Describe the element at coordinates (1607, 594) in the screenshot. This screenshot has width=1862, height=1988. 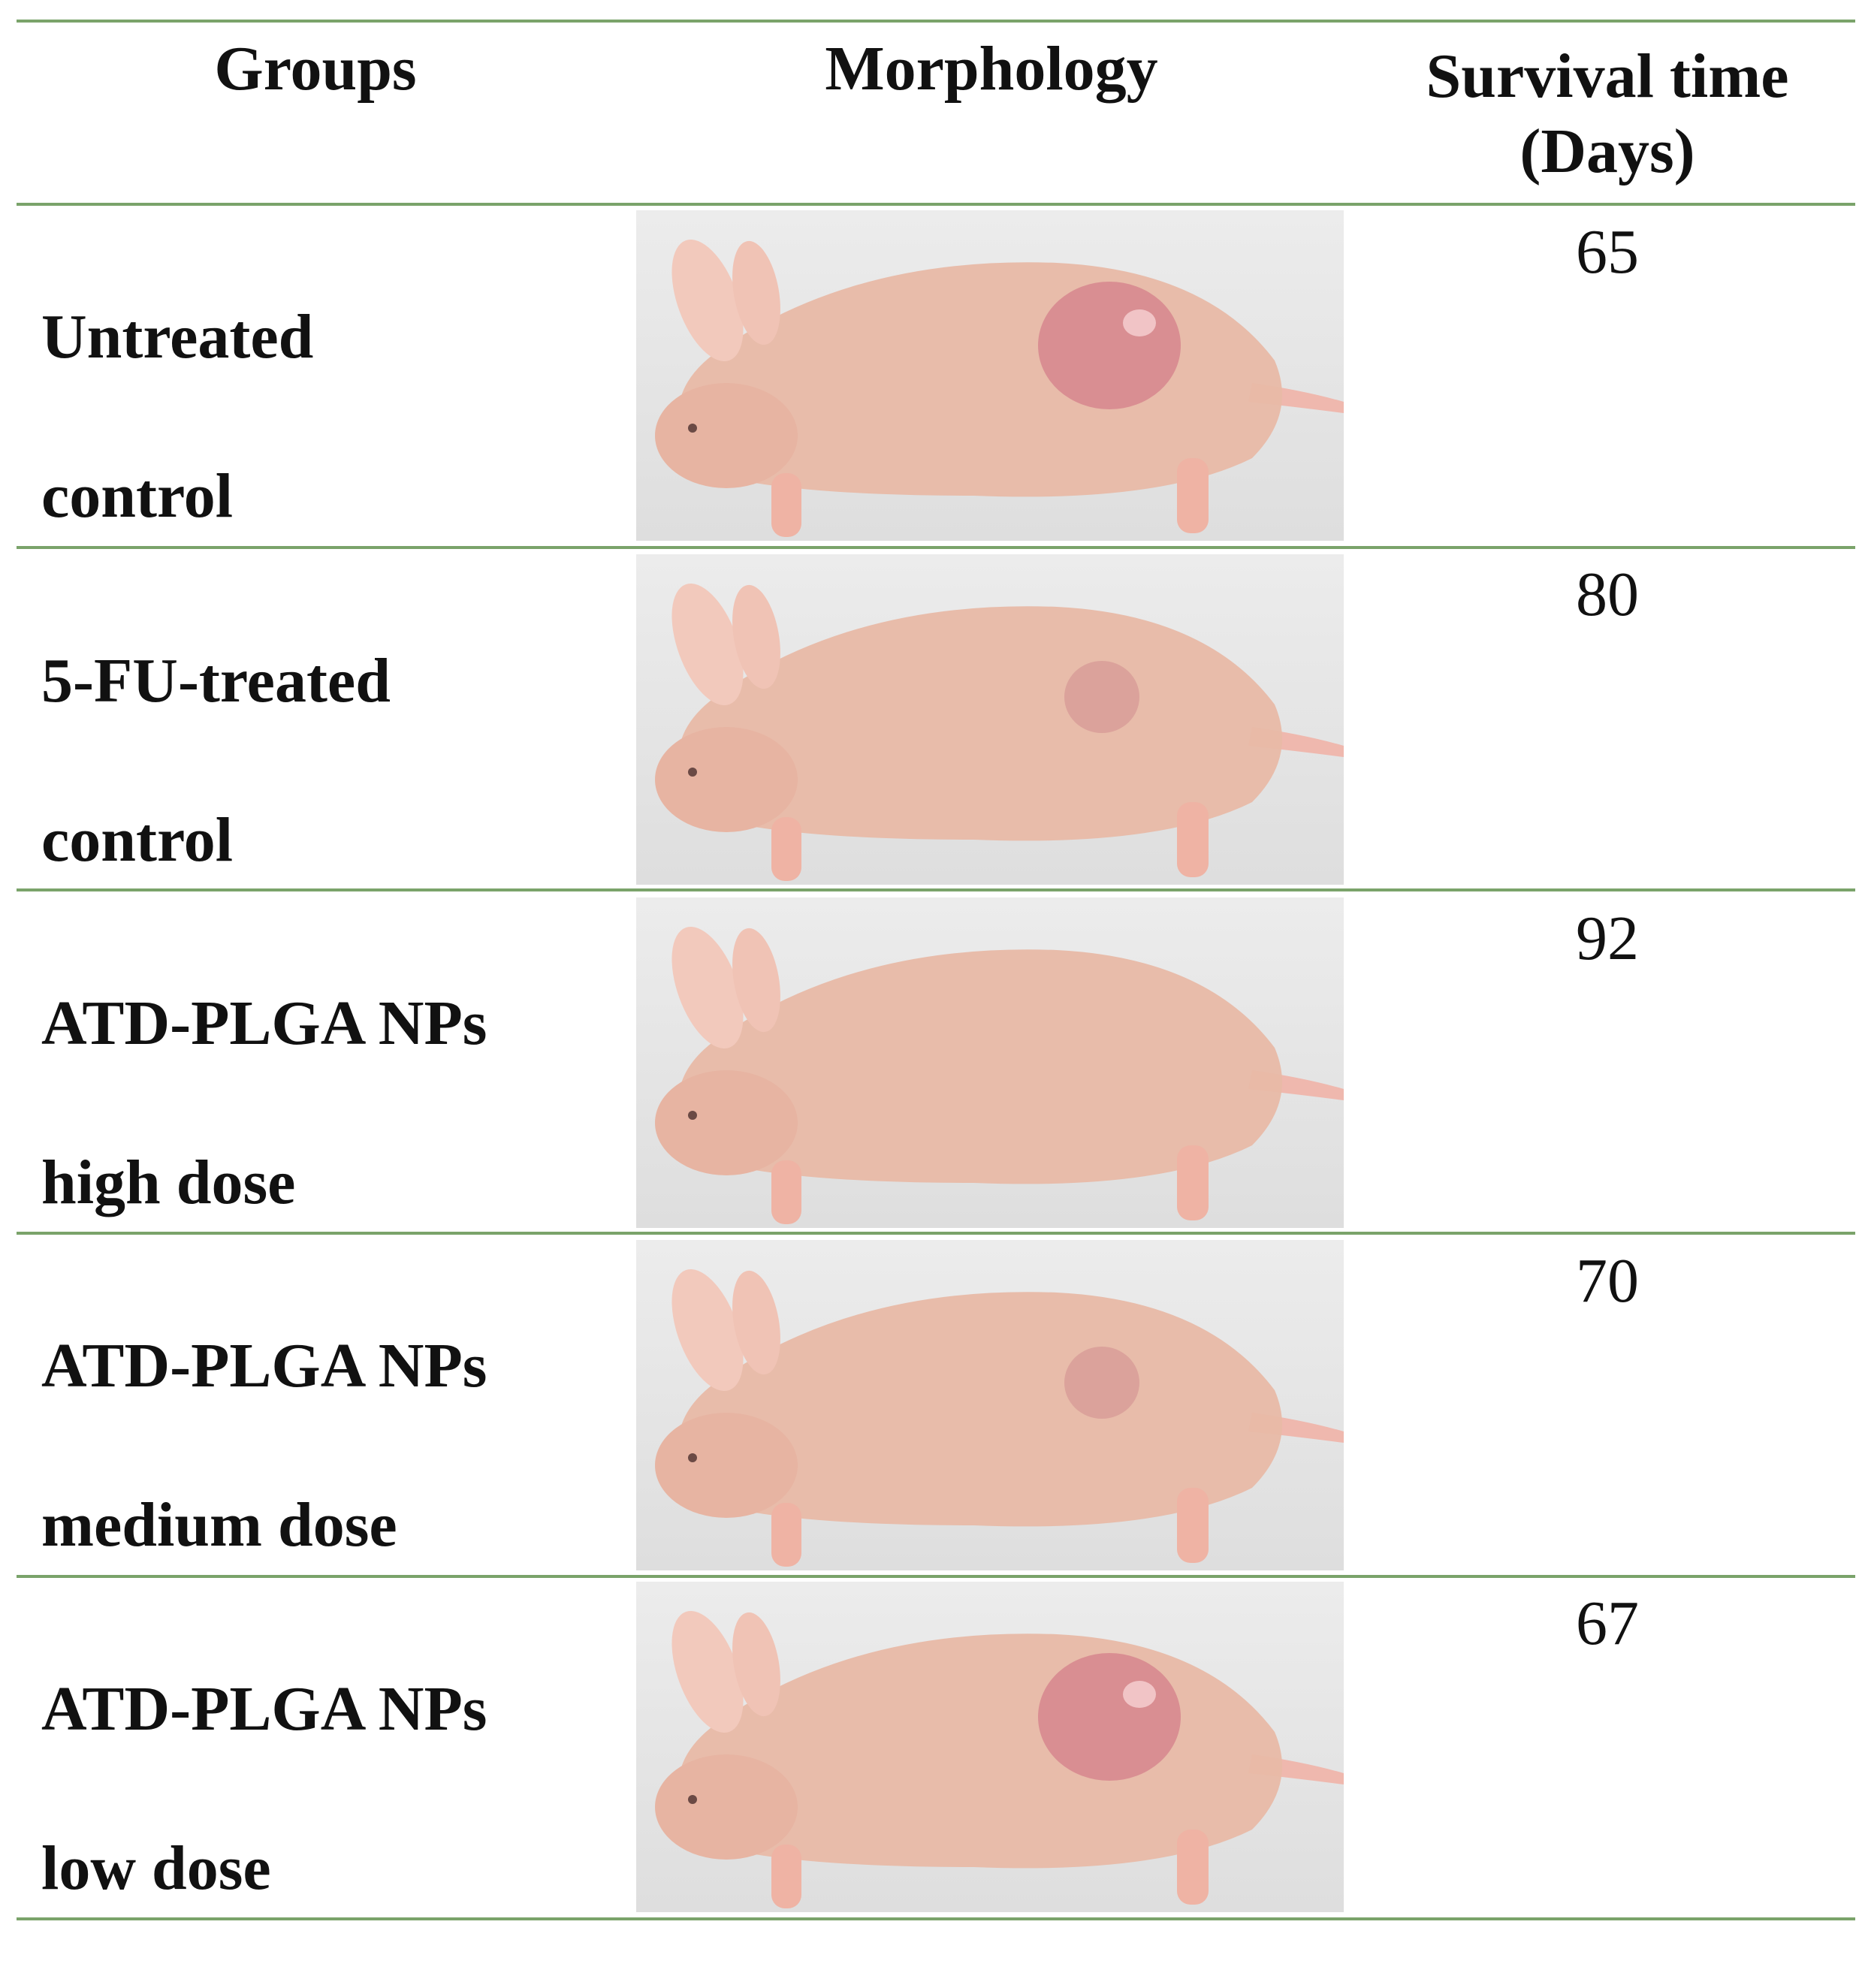
I see `survival-days: 80` at that location.